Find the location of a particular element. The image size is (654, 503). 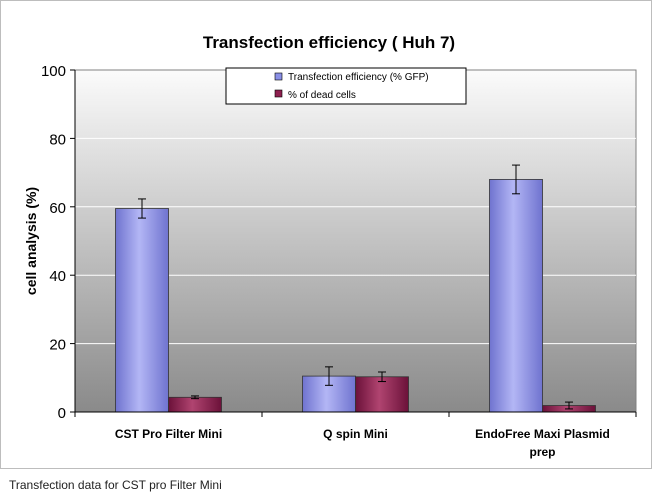

legend-swatch-transfection is located at coordinates (278, 76).